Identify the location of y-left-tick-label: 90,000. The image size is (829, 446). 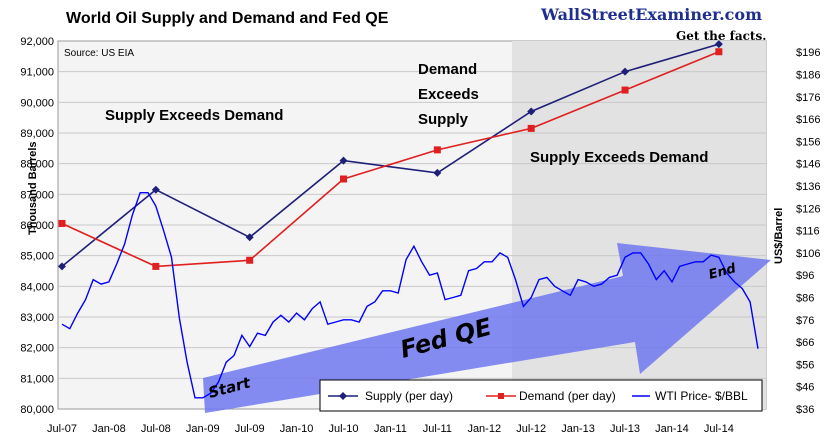
(37, 103).